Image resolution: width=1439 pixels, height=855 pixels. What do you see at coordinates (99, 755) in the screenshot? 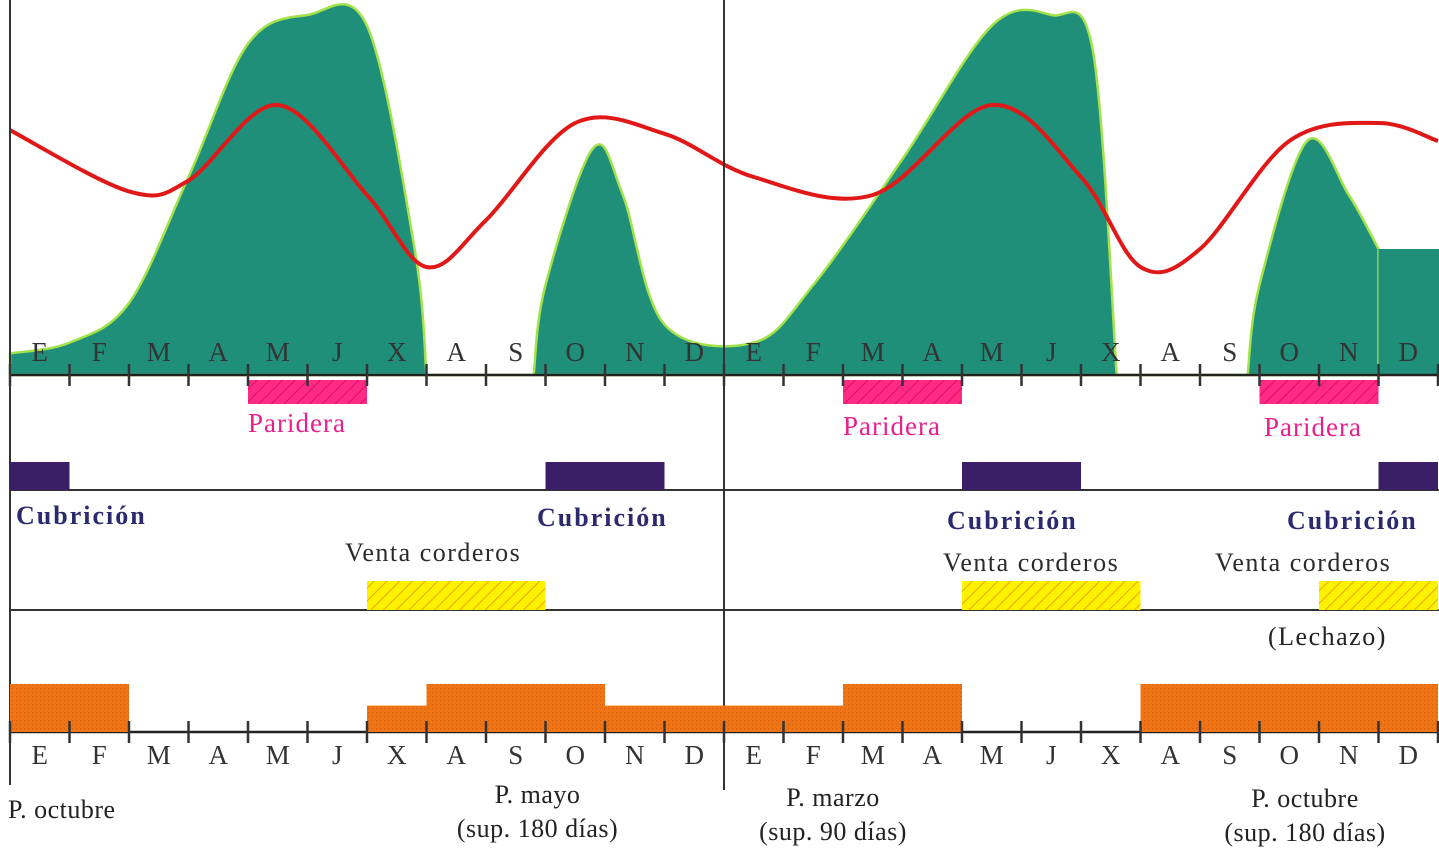
I see `bottom-month-2: F` at bounding box center [99, 755].